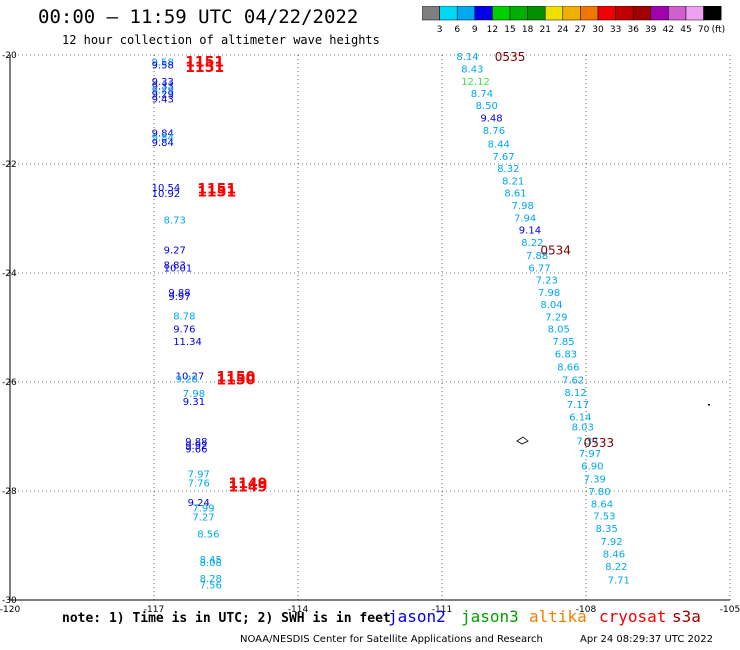 This screenshot has width=740, height=650. What do you see at coordinates (719, 30) in the screenshot?
I see `colorbar-unit: (ft)` at bounding box center [719, 30].